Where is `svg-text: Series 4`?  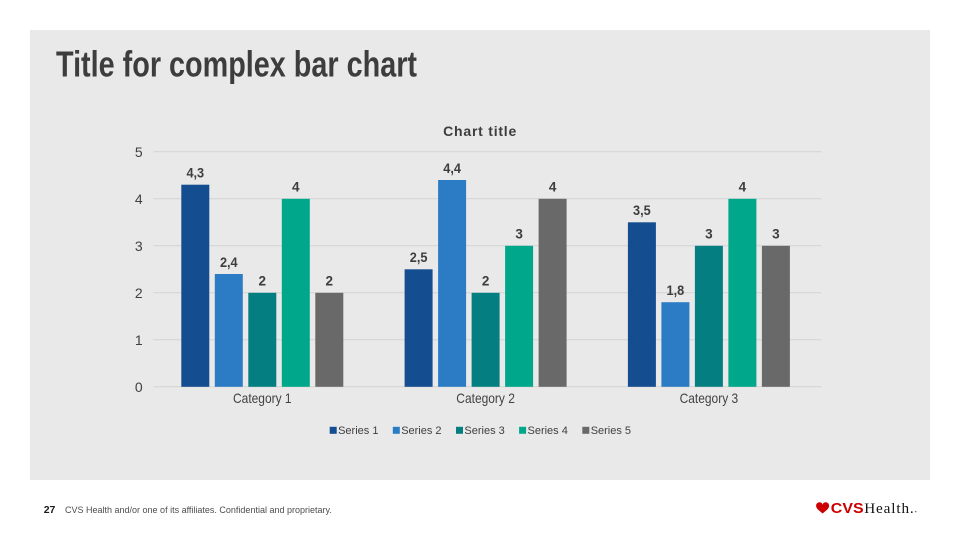
svg-text: Series 4 is located at coordinates (548, 431).